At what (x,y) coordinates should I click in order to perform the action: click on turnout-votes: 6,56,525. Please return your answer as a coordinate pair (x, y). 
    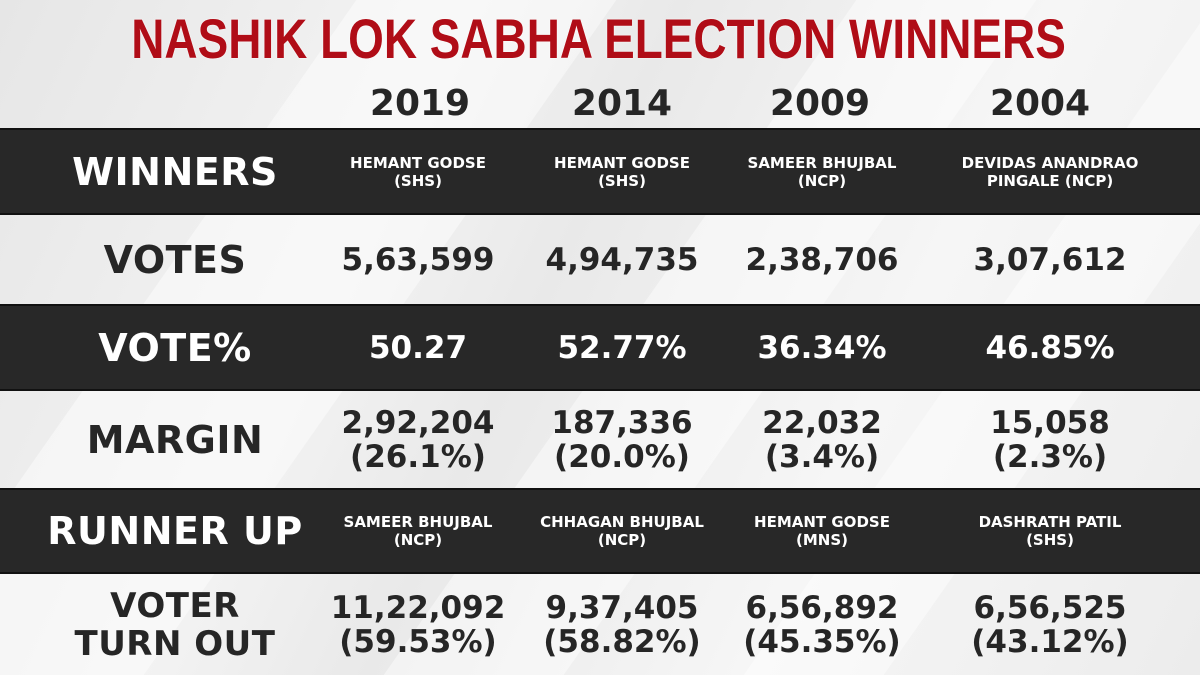
    Looking at the image, I should click on (1050, 607).